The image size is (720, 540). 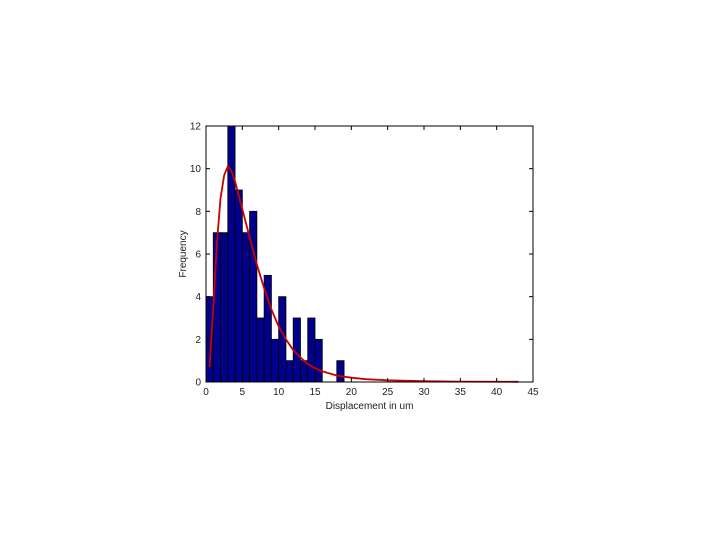 I want to click on y-tick-label: 10, so click(x=196, y=169).